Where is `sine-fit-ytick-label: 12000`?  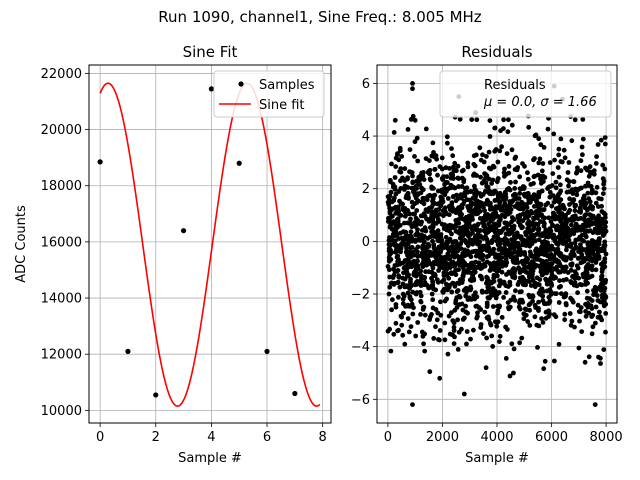 sine-fit-ytick-label: 12000 is located at coordinates (61, 355).